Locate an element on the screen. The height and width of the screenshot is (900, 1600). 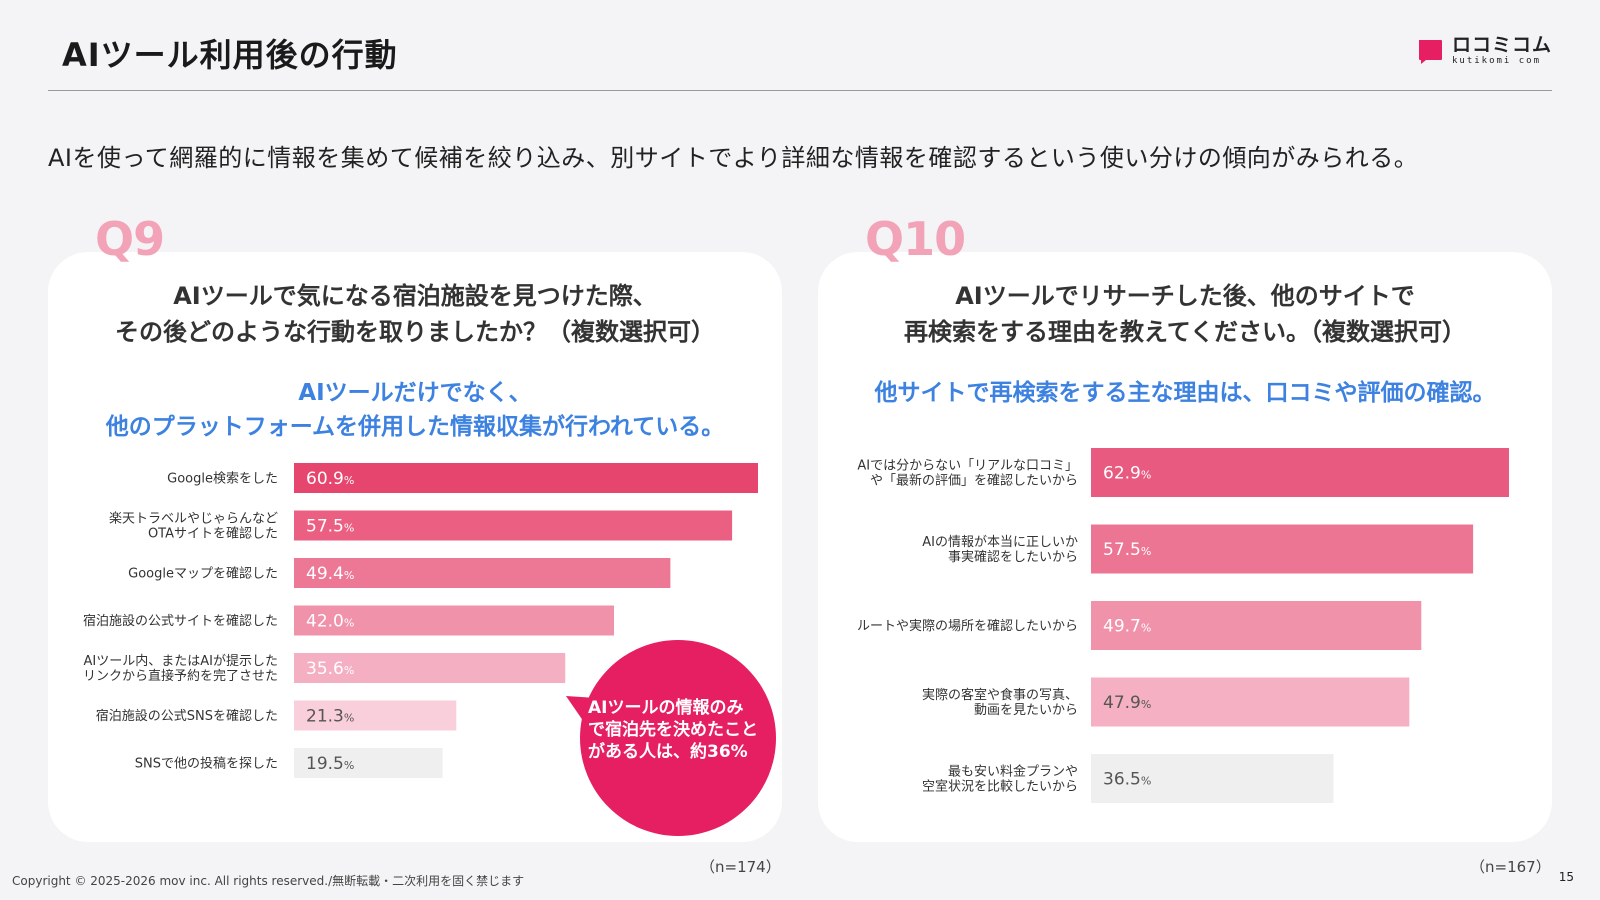
q9-answer-line2: 他のプラットフォームを併用した情報収集が行われている。 is located at coordinates (415, 427).